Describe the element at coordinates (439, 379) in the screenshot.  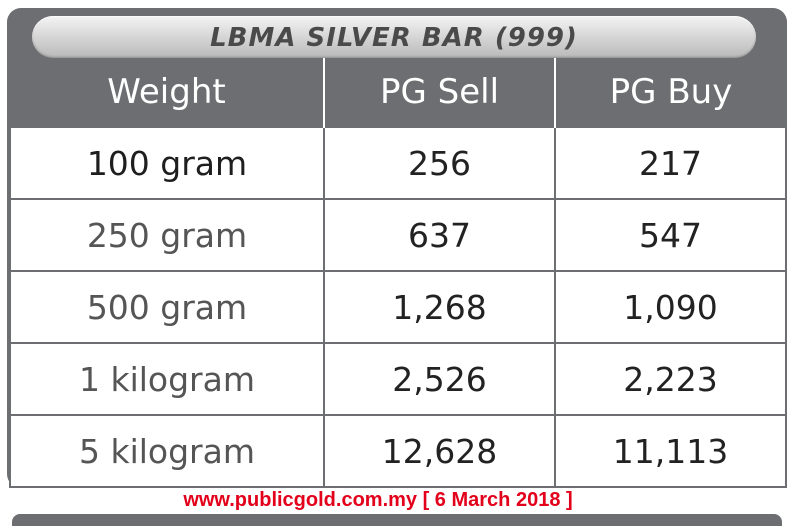
I see `sell-price-cell: 2,526` at that location.